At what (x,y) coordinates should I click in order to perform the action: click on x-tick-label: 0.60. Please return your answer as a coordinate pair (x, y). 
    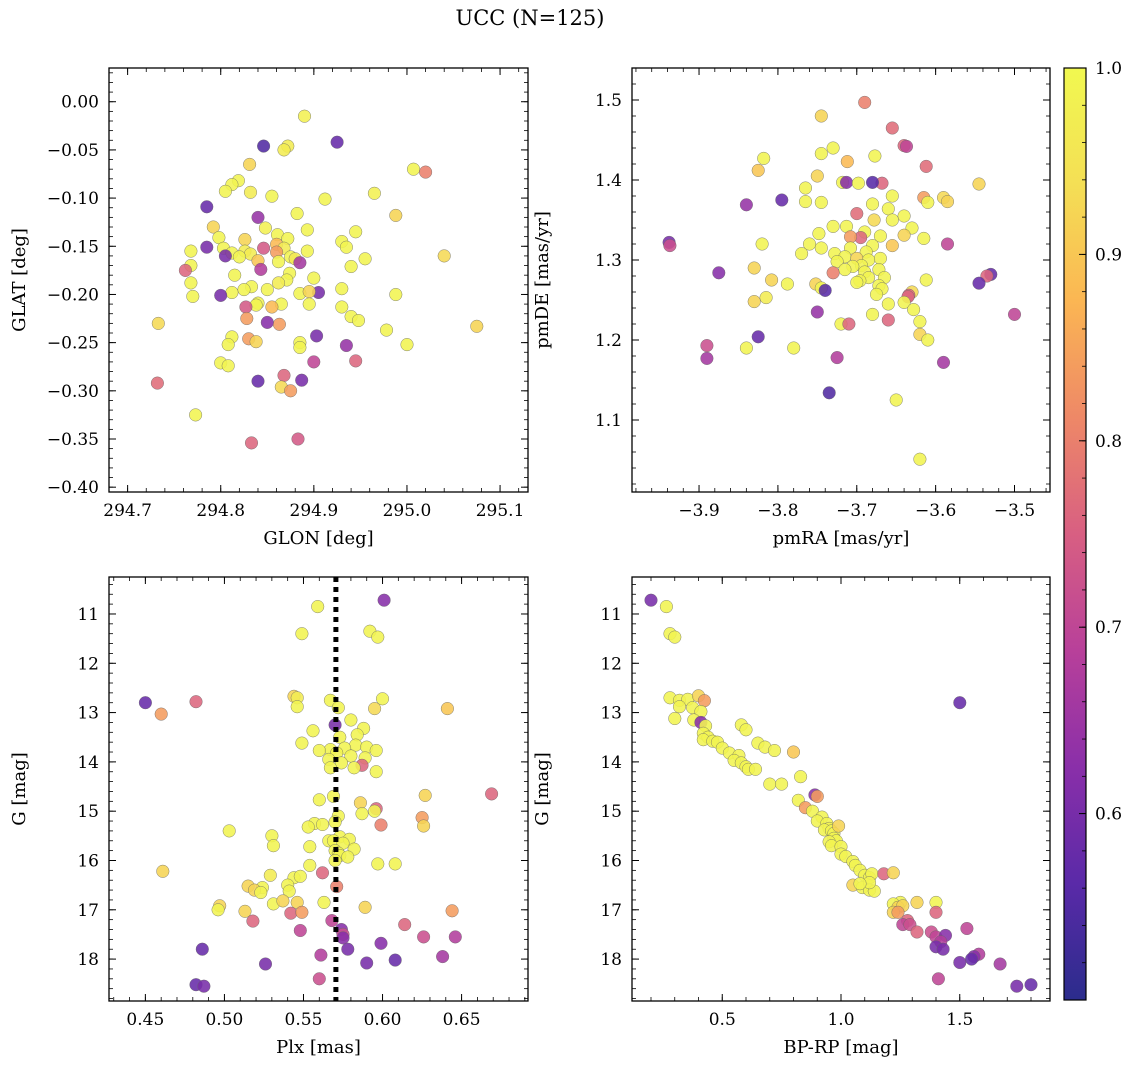
    Looking at the image, I should click on (383, 1020).